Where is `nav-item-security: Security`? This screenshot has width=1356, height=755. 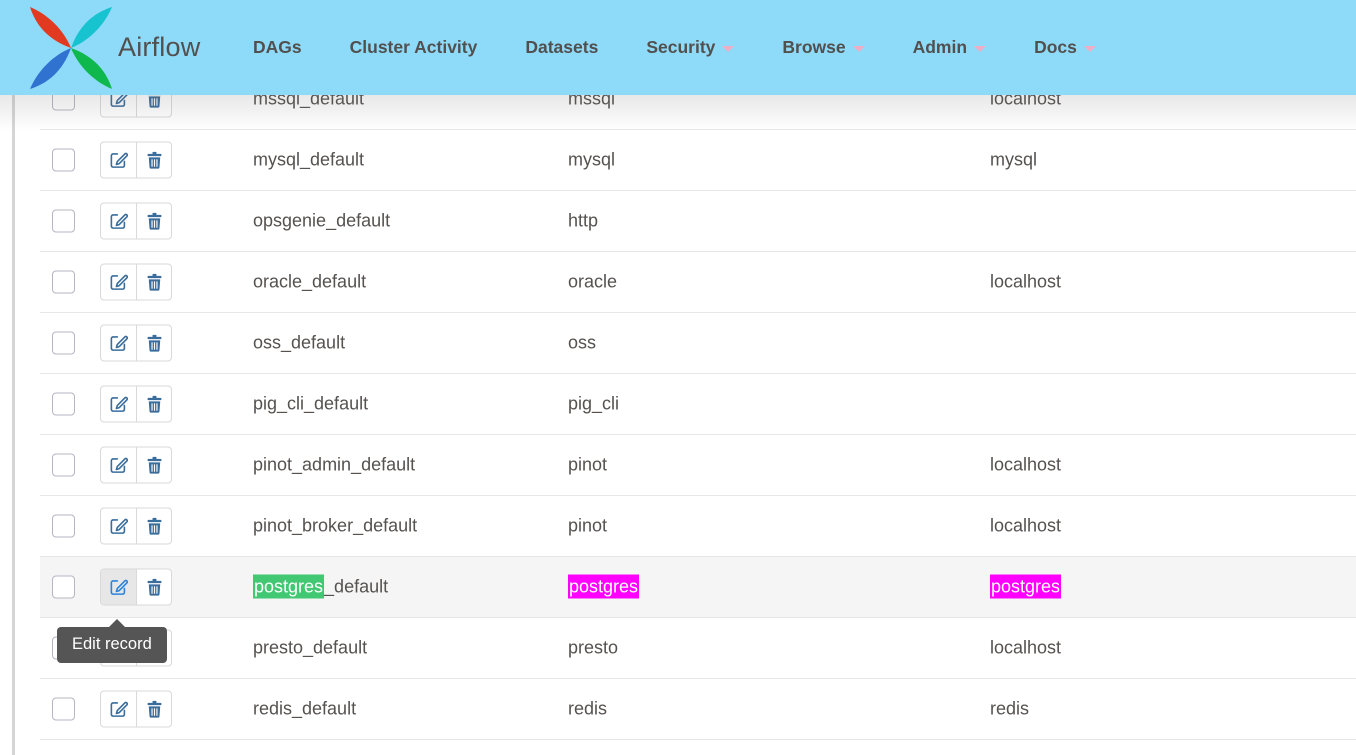
nav-item-security: Security is located at coordinates (690, 47).